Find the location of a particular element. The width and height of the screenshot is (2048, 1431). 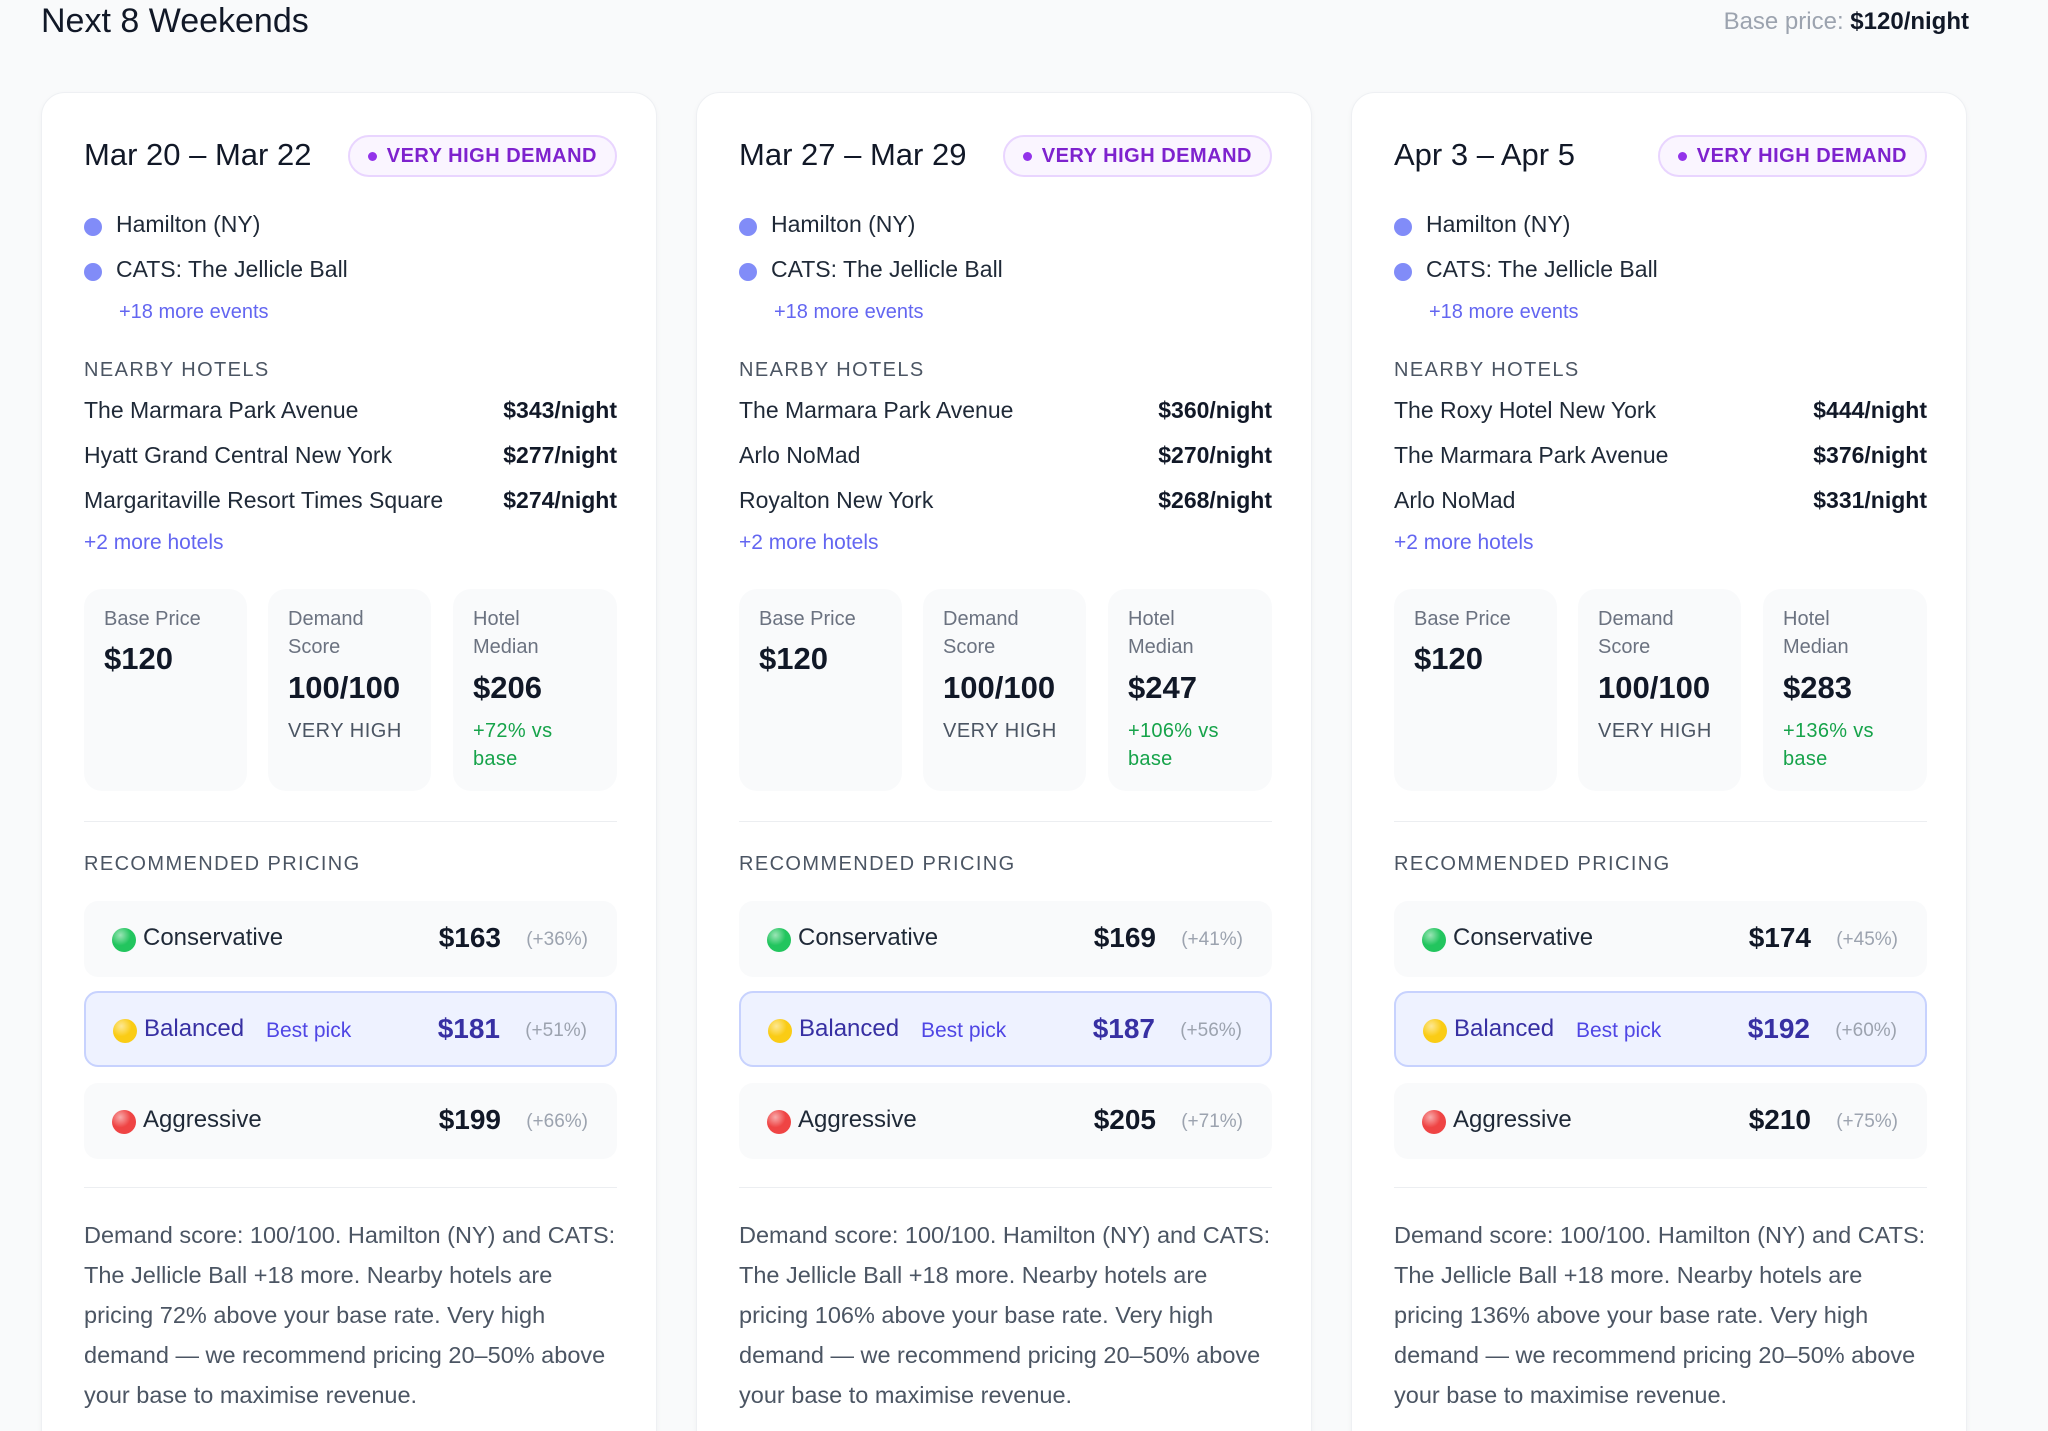

stat-value: $283 is located at coordinates (1817, 687).